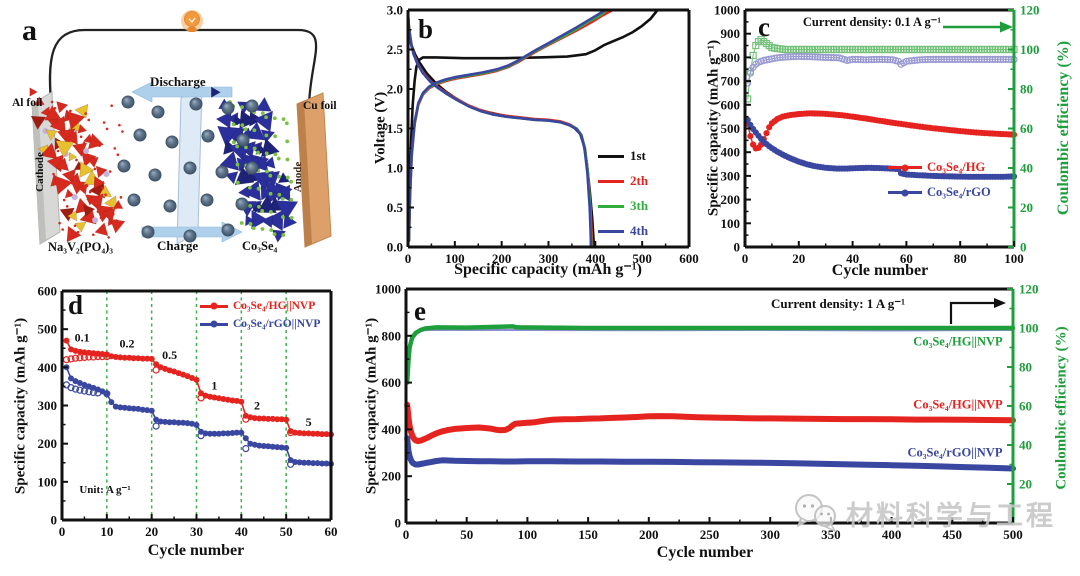 This screenshot has height=576, width=1080. Describe the element at coordinates (127, 343) in the screenshot. I see `svg-text: 0.2` at that location.